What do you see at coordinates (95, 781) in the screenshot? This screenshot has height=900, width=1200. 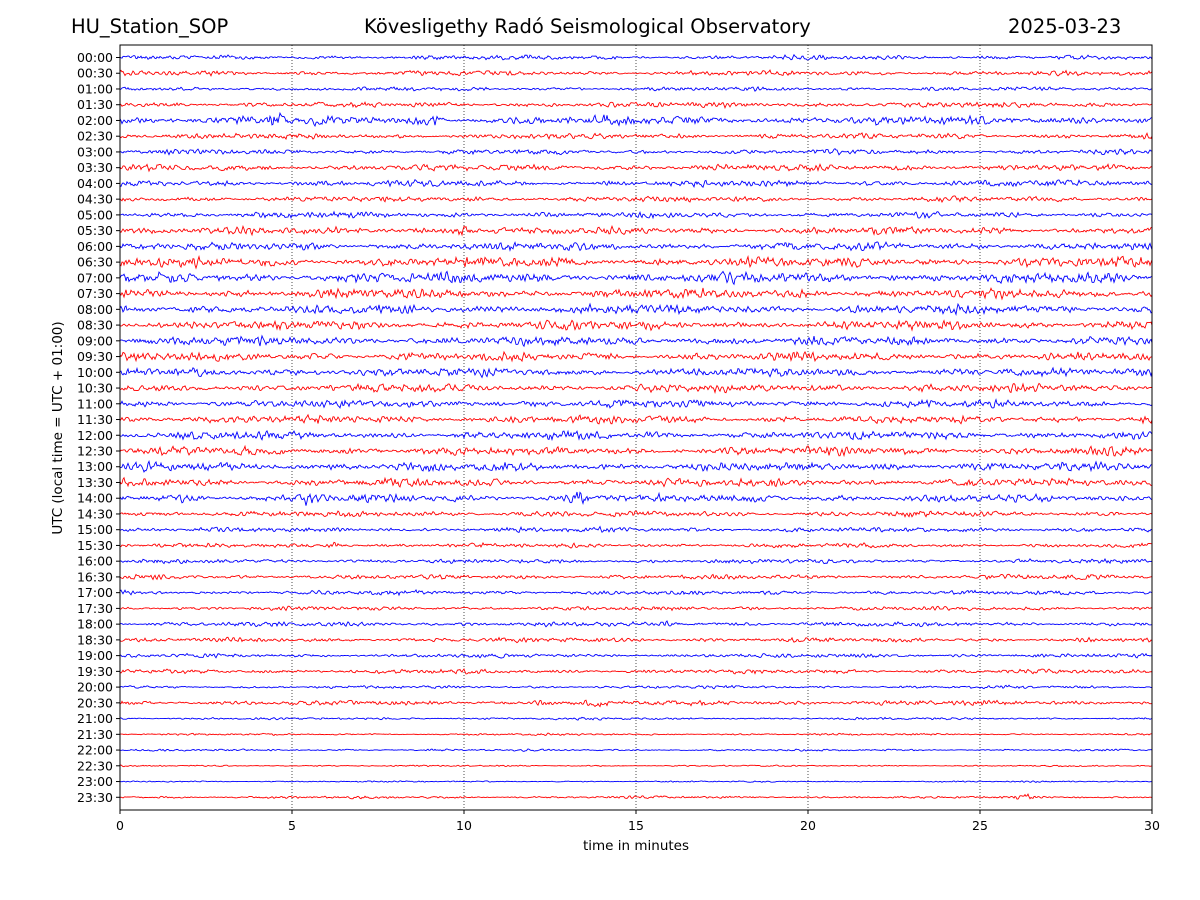 I see `y-tick-label: 23:00` at bounding box center [95, 781].